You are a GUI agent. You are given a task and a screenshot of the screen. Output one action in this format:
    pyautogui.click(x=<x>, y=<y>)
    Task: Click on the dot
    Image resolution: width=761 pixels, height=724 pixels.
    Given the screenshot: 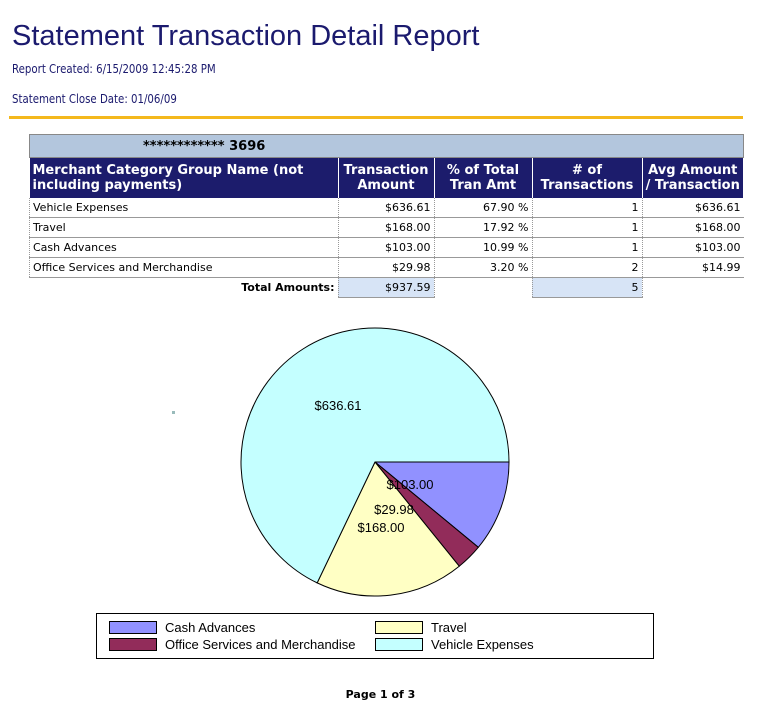 What is the action you would take?
    pyautogui.click(x=173, y=412)
    